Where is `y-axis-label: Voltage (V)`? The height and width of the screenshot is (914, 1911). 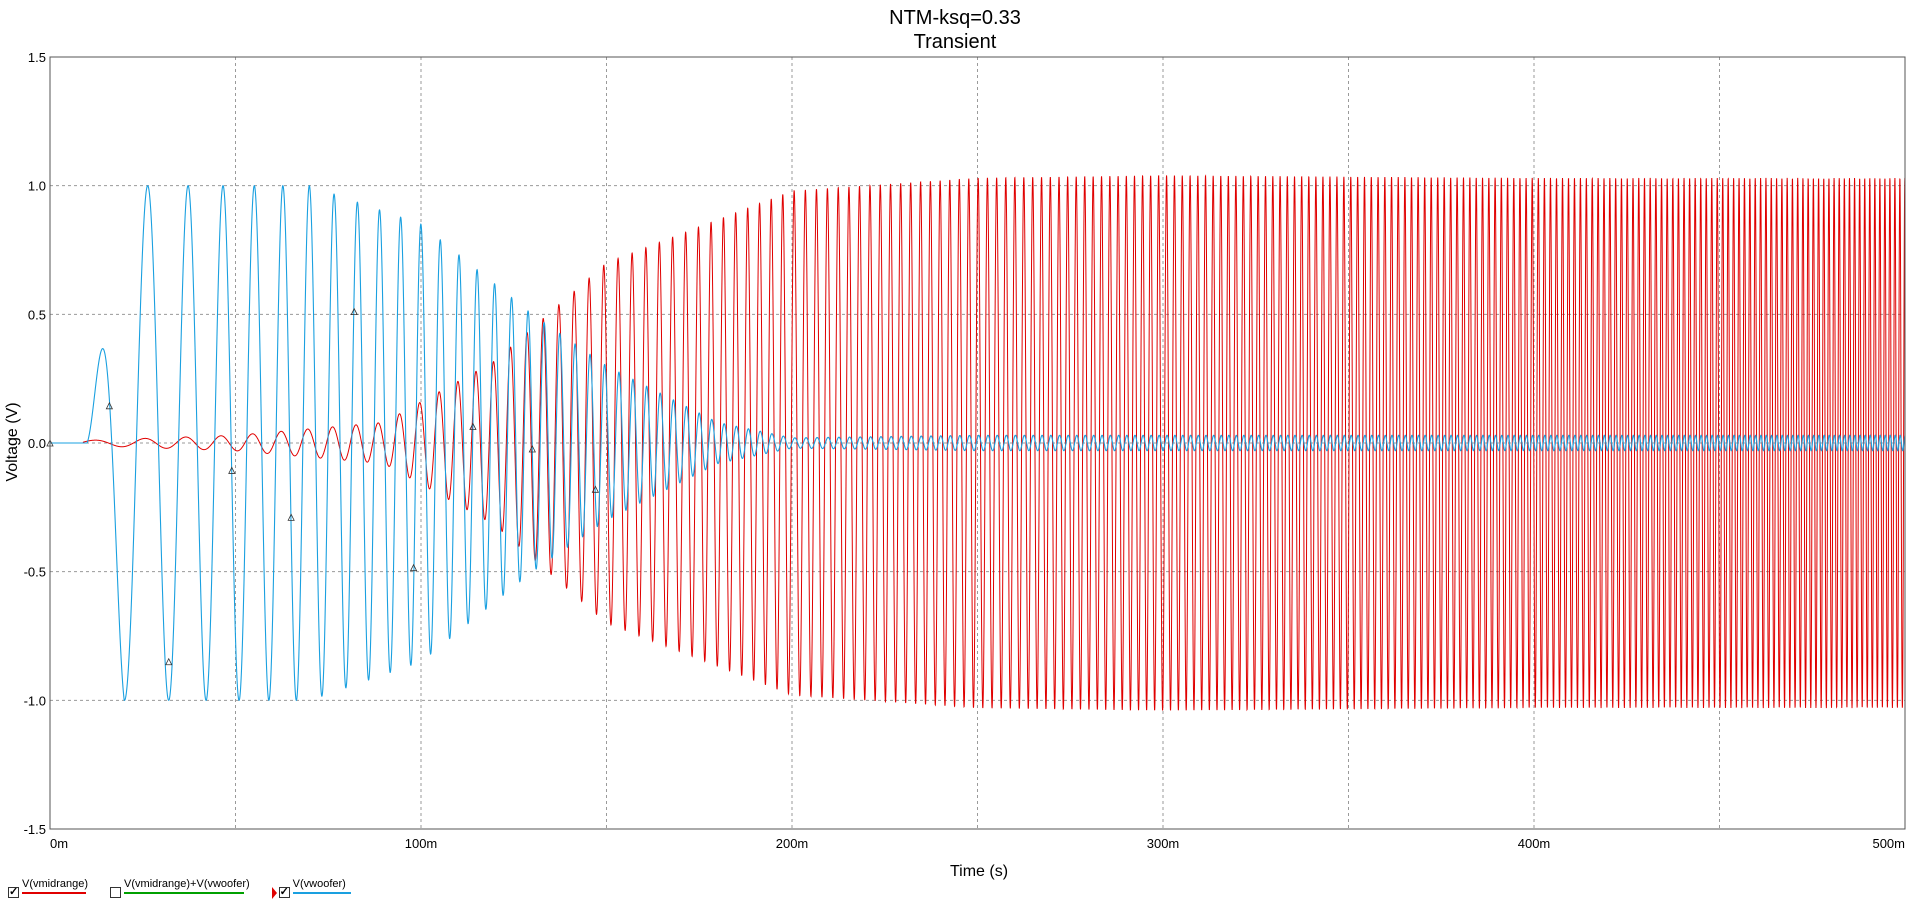 y-axis-label: Voltage (V) is located at coordinates (12, 441).